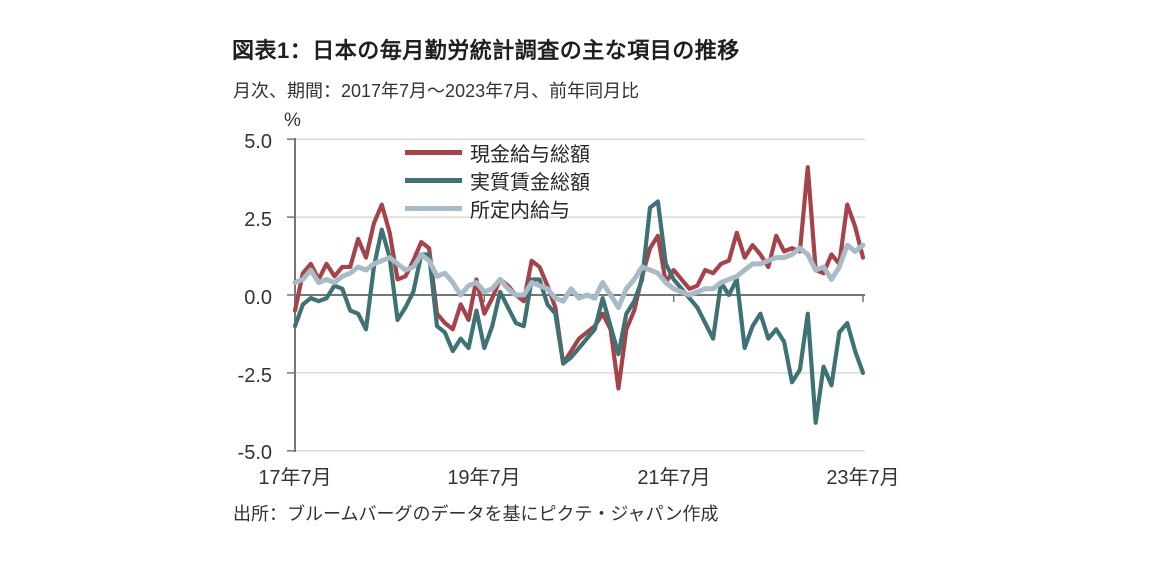 The image size is (1152, 577). I want to click on x-tick-label: 23年7月, so click(863, 478).